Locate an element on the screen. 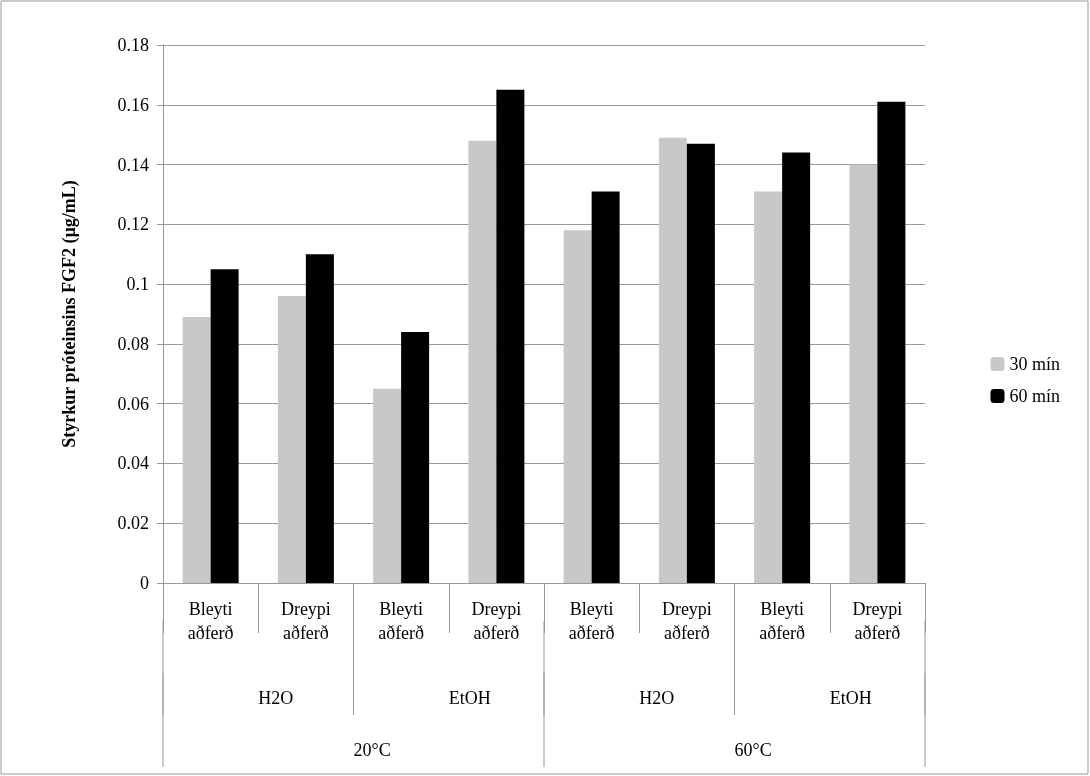 The image size is (1090, 776). y-axis-title: Styrkur próteinsins FGF2 (µg/mL) is located at coordinates (69, 314).